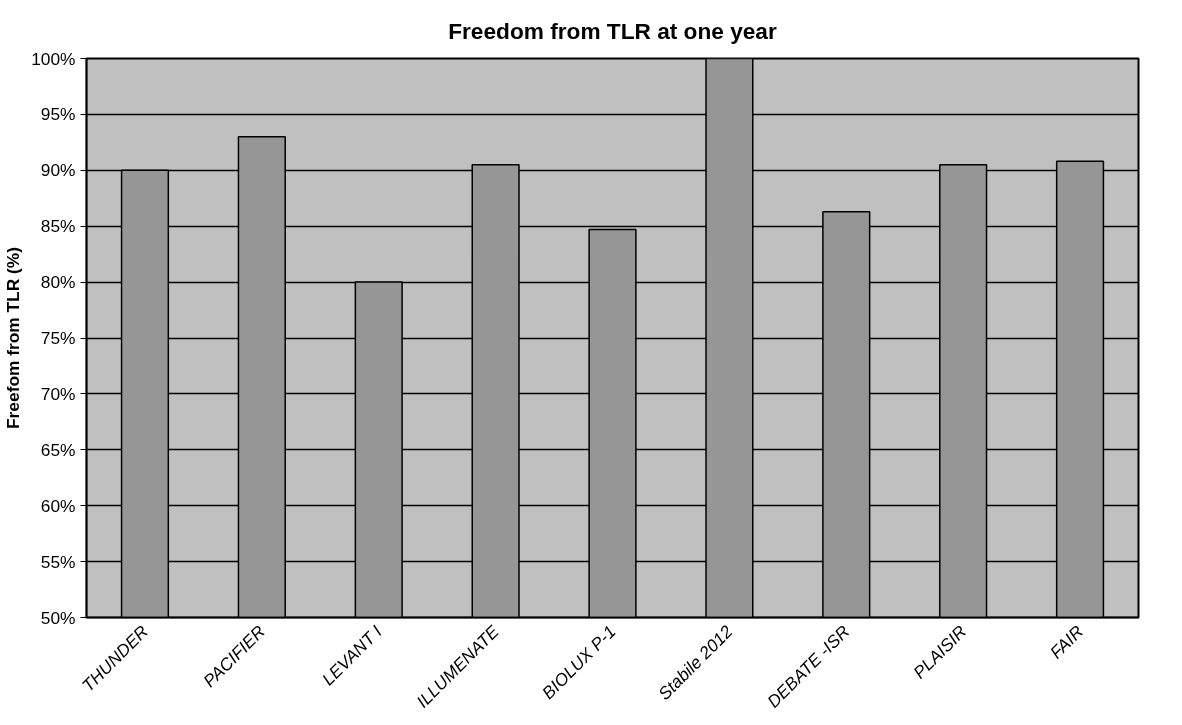 Image resolution: width=1182 pixels, height=725 pixels. What do you see at coordinates (53, 58) in the screenshot?
I see `y-tick-label: 100%` at bounding box center [53, 58].